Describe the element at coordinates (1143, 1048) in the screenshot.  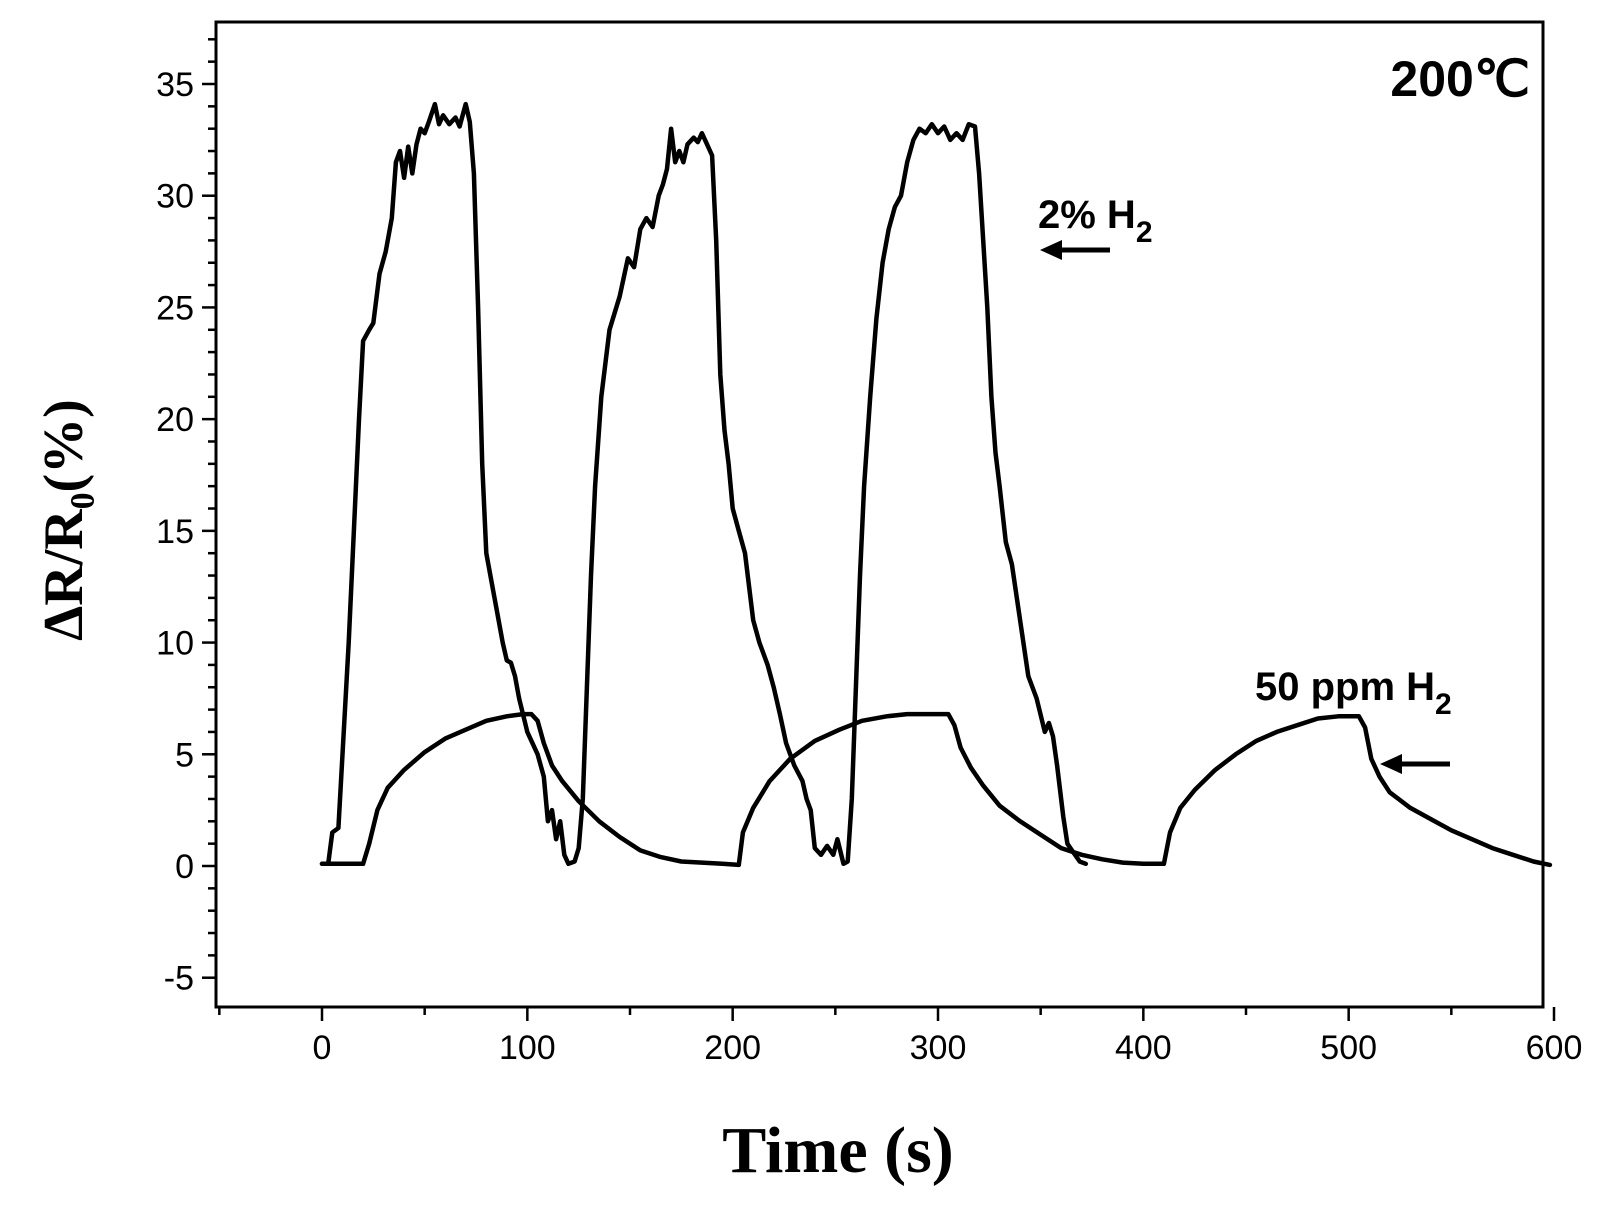
I see `x-tick-label: 400` at that location.